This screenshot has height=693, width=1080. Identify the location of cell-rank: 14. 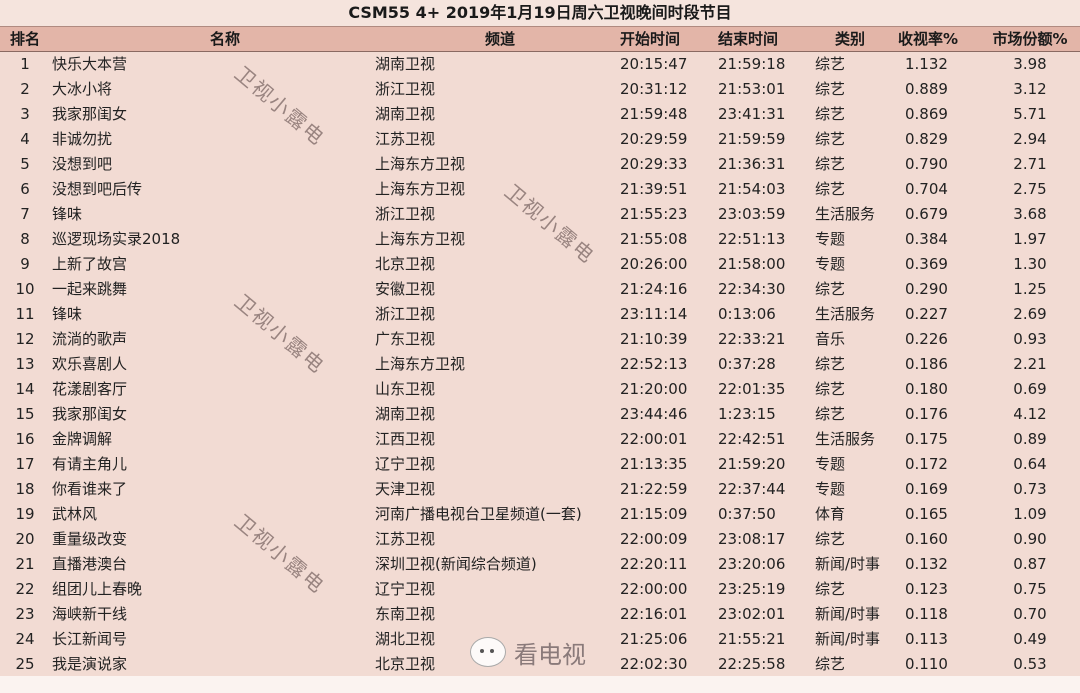
(25, 389).